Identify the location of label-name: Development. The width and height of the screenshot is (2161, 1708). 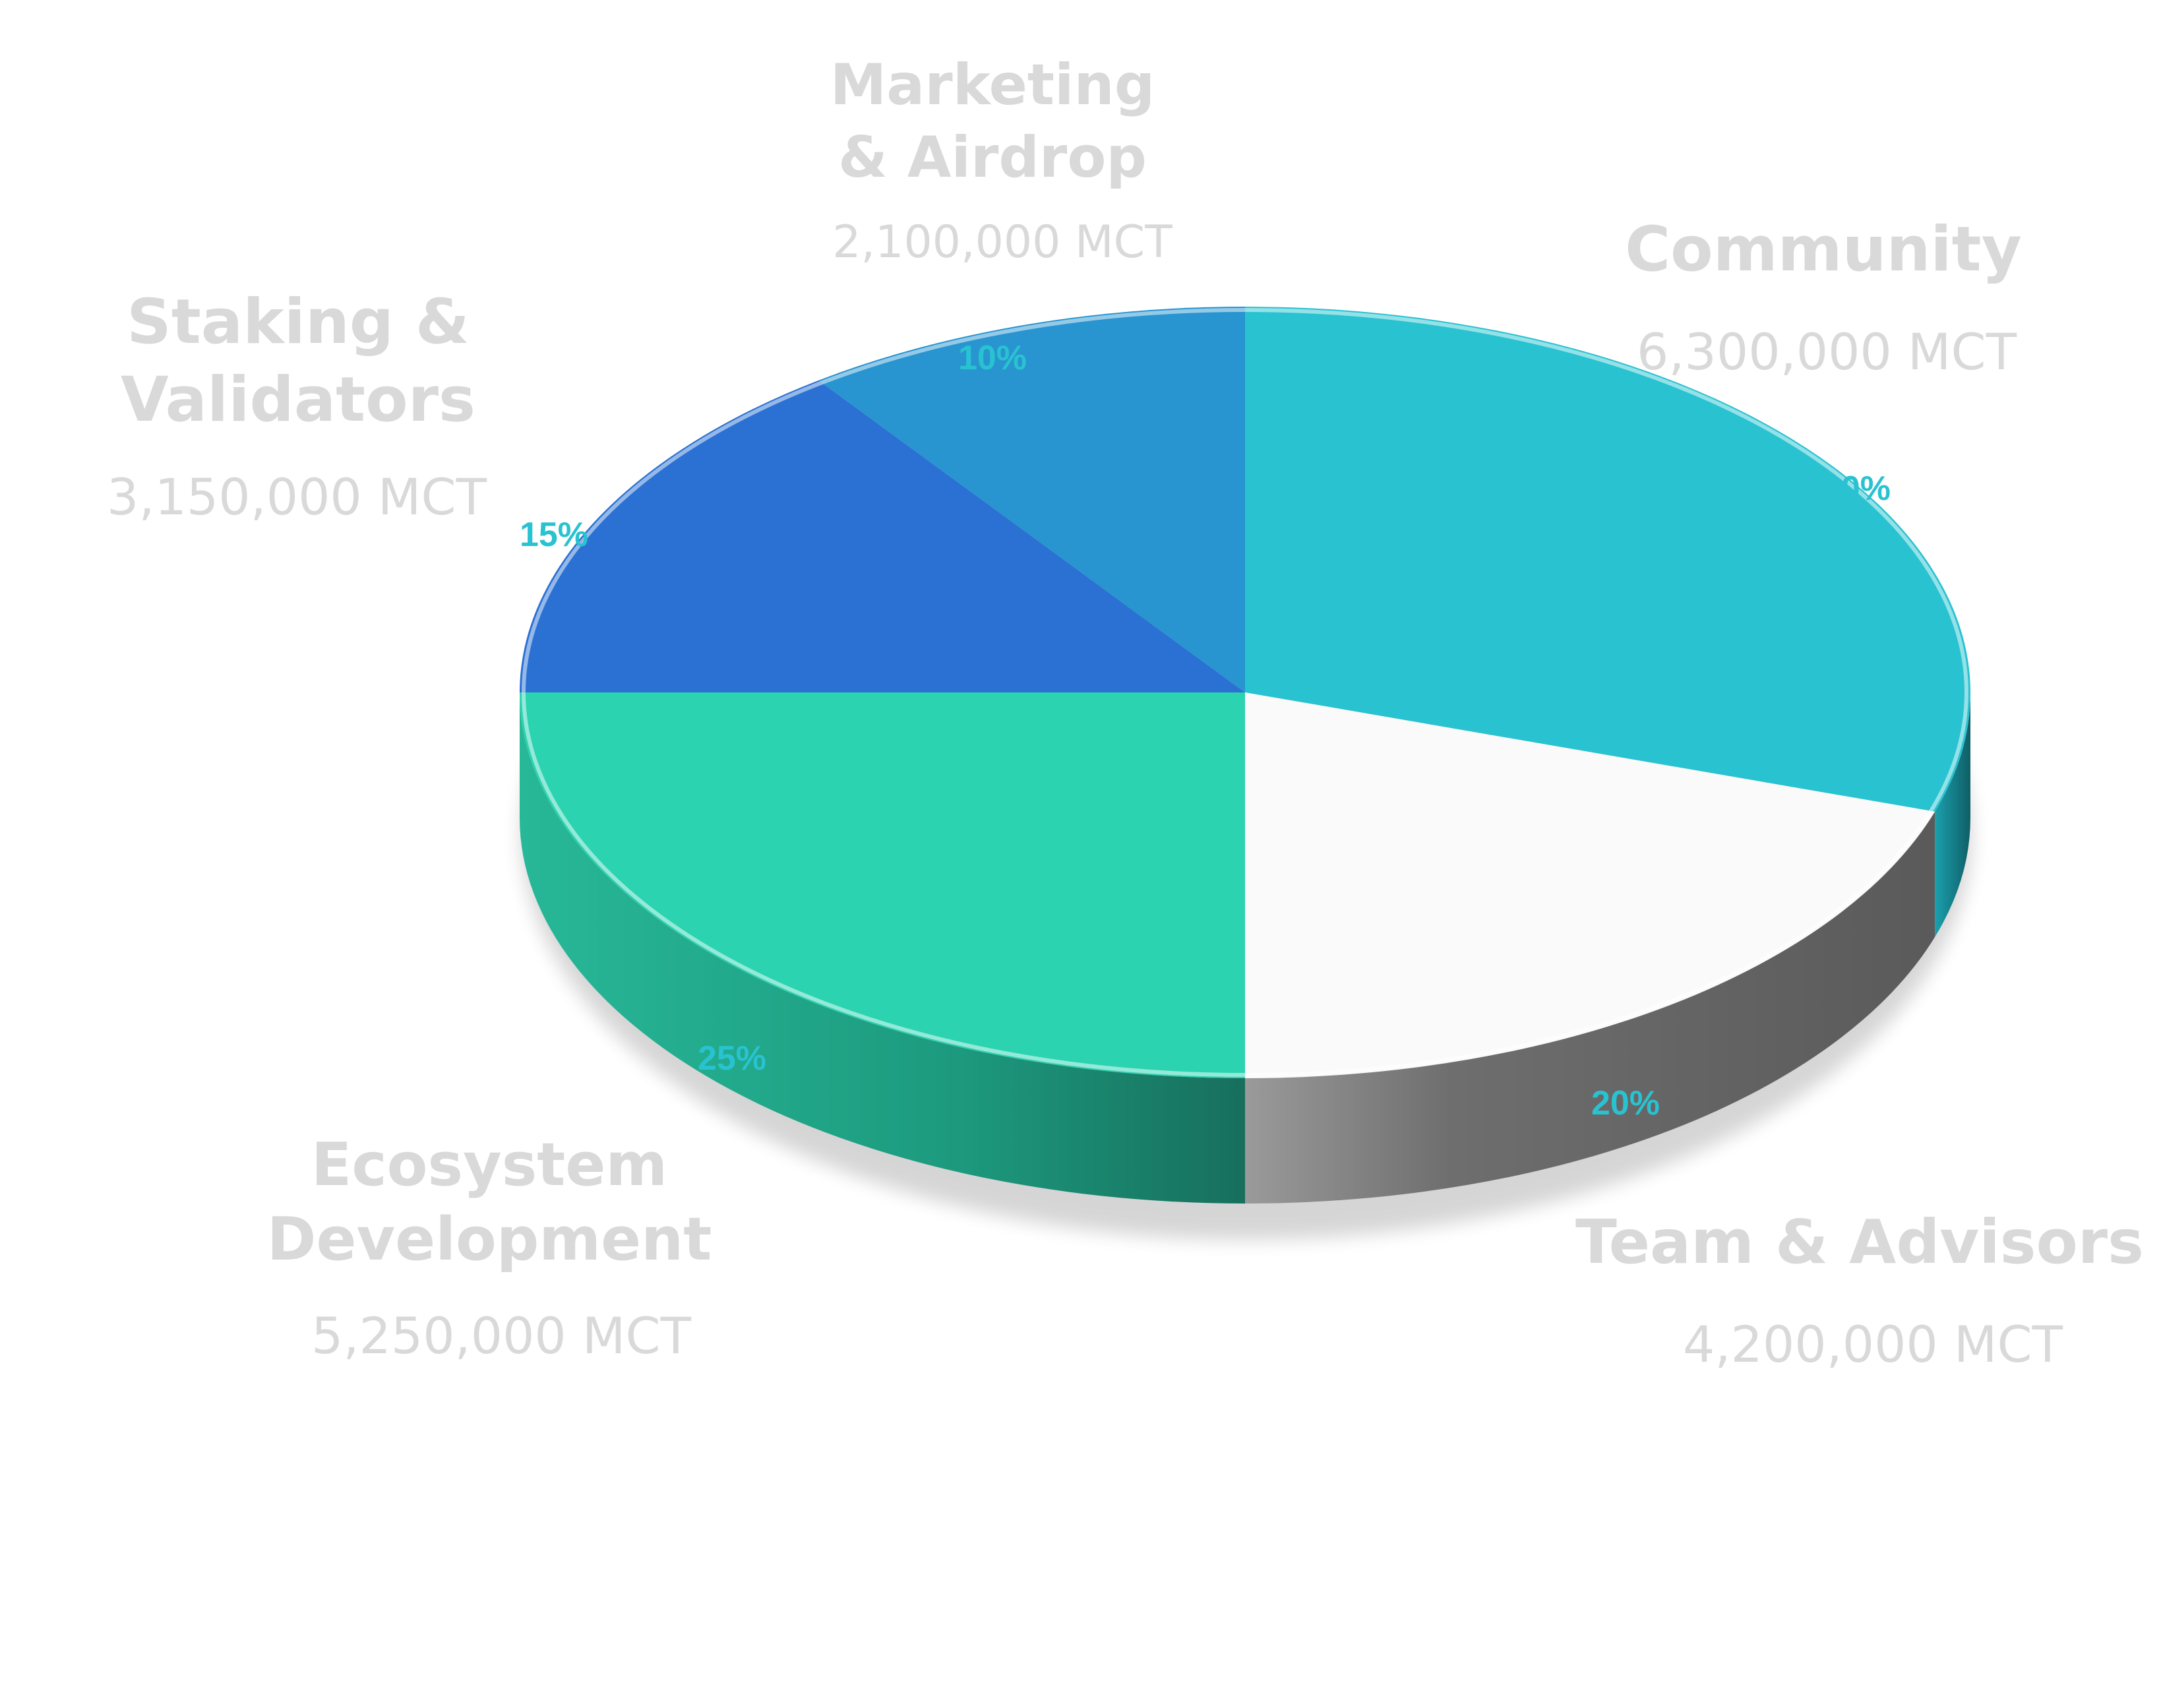
(489, 1240).